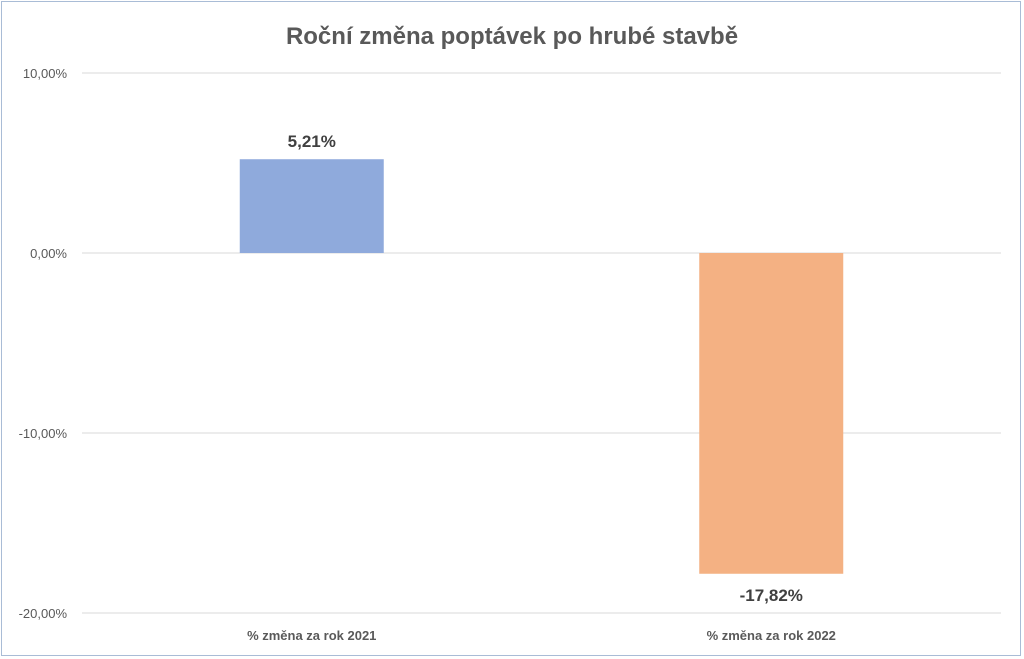 The width and height of the screenshot is (1024, 659). Describe the element at coordinates (43, 343) in the screenshot. I see `y-axis-tick-labels: 10,00% 0,00% -10,00% -20,00%` at that location.